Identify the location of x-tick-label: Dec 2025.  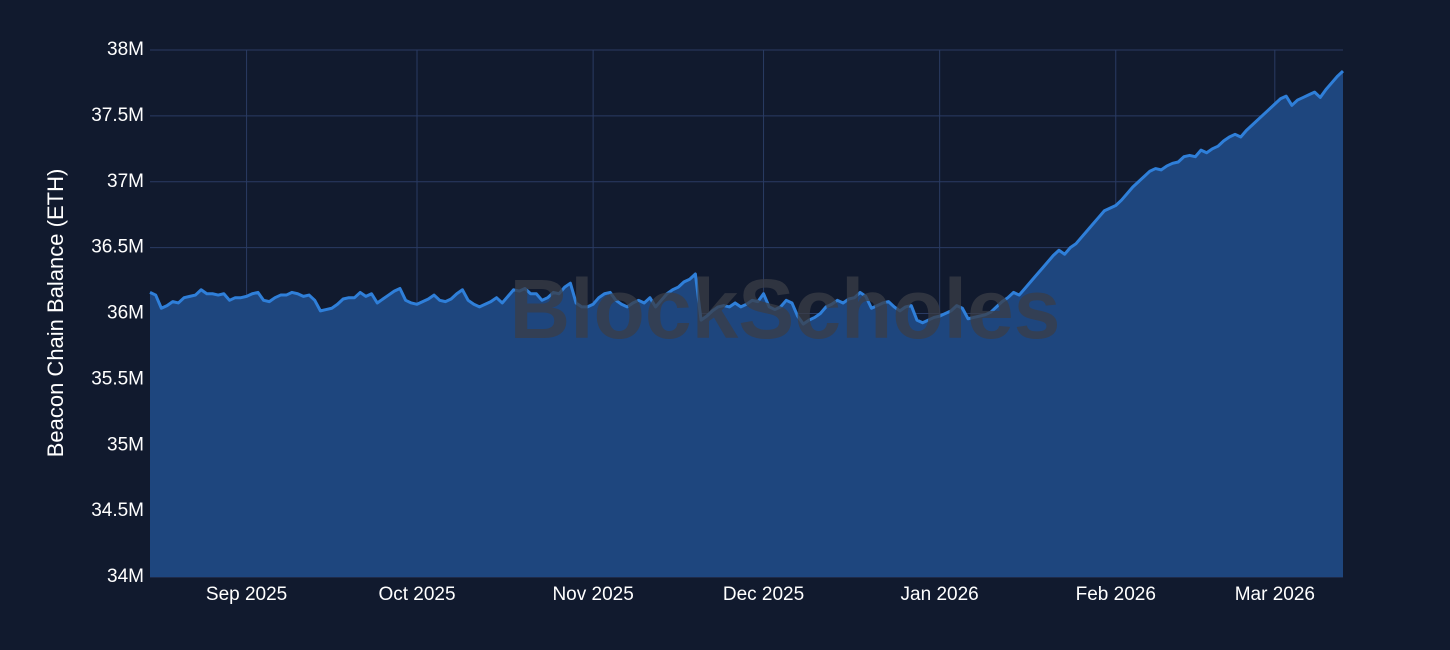
(763, 594).